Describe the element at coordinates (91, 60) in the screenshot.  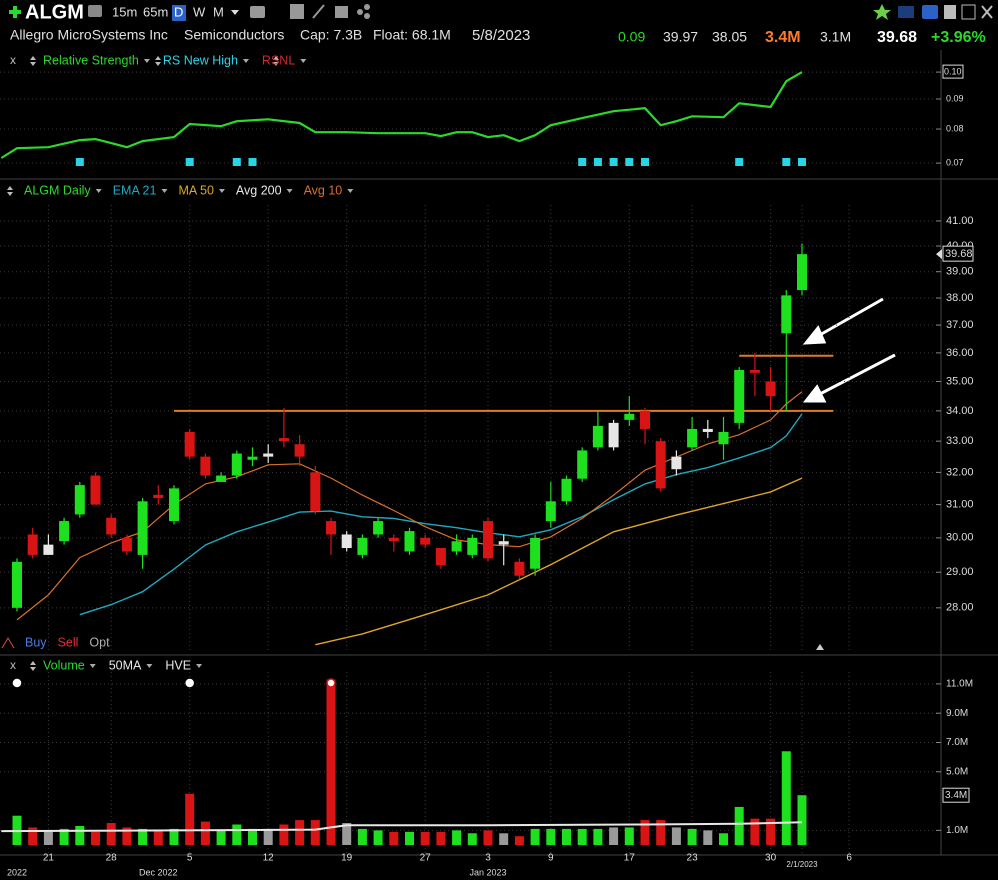
I see `legend-entry: Relative Strength` at that location.